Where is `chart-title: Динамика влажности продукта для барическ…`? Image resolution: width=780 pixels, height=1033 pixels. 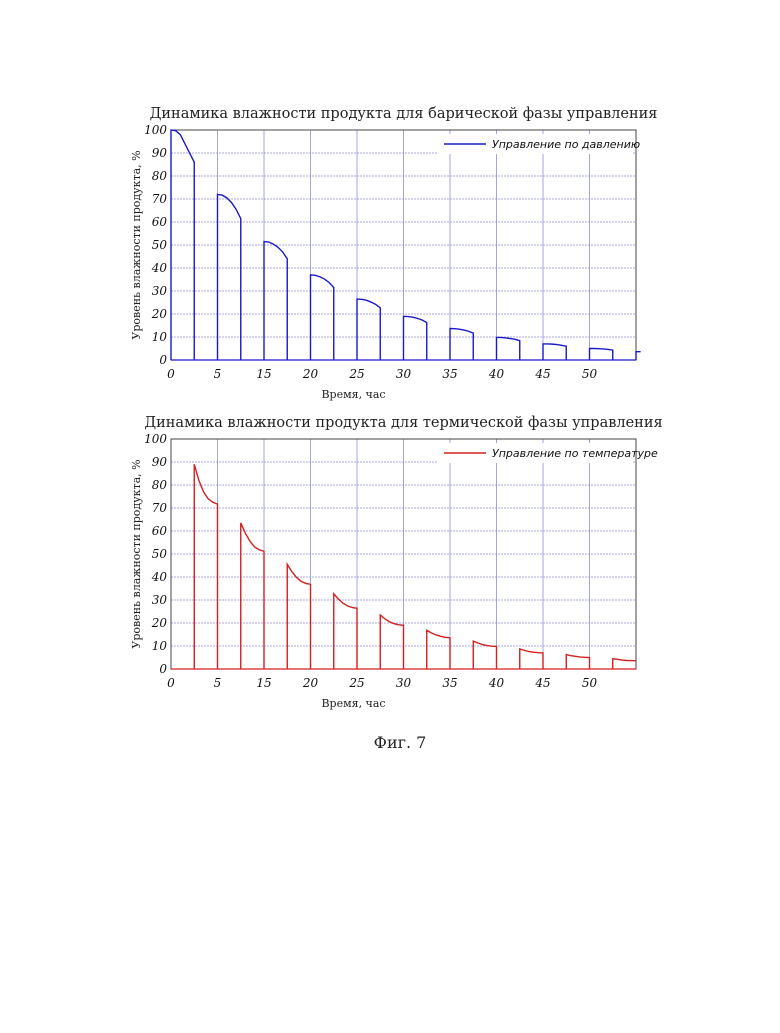
chart-title: Динамика влажности продукта для барическ… is located at coordinates (404, 114).